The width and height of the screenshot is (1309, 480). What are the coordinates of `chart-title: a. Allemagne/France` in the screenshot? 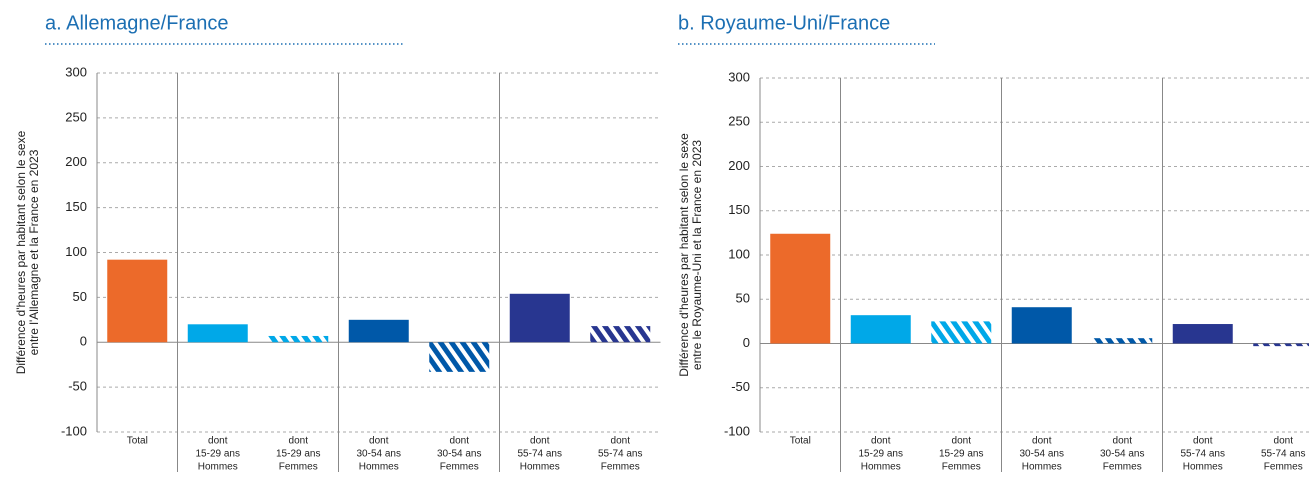 It's located at (136, 23).